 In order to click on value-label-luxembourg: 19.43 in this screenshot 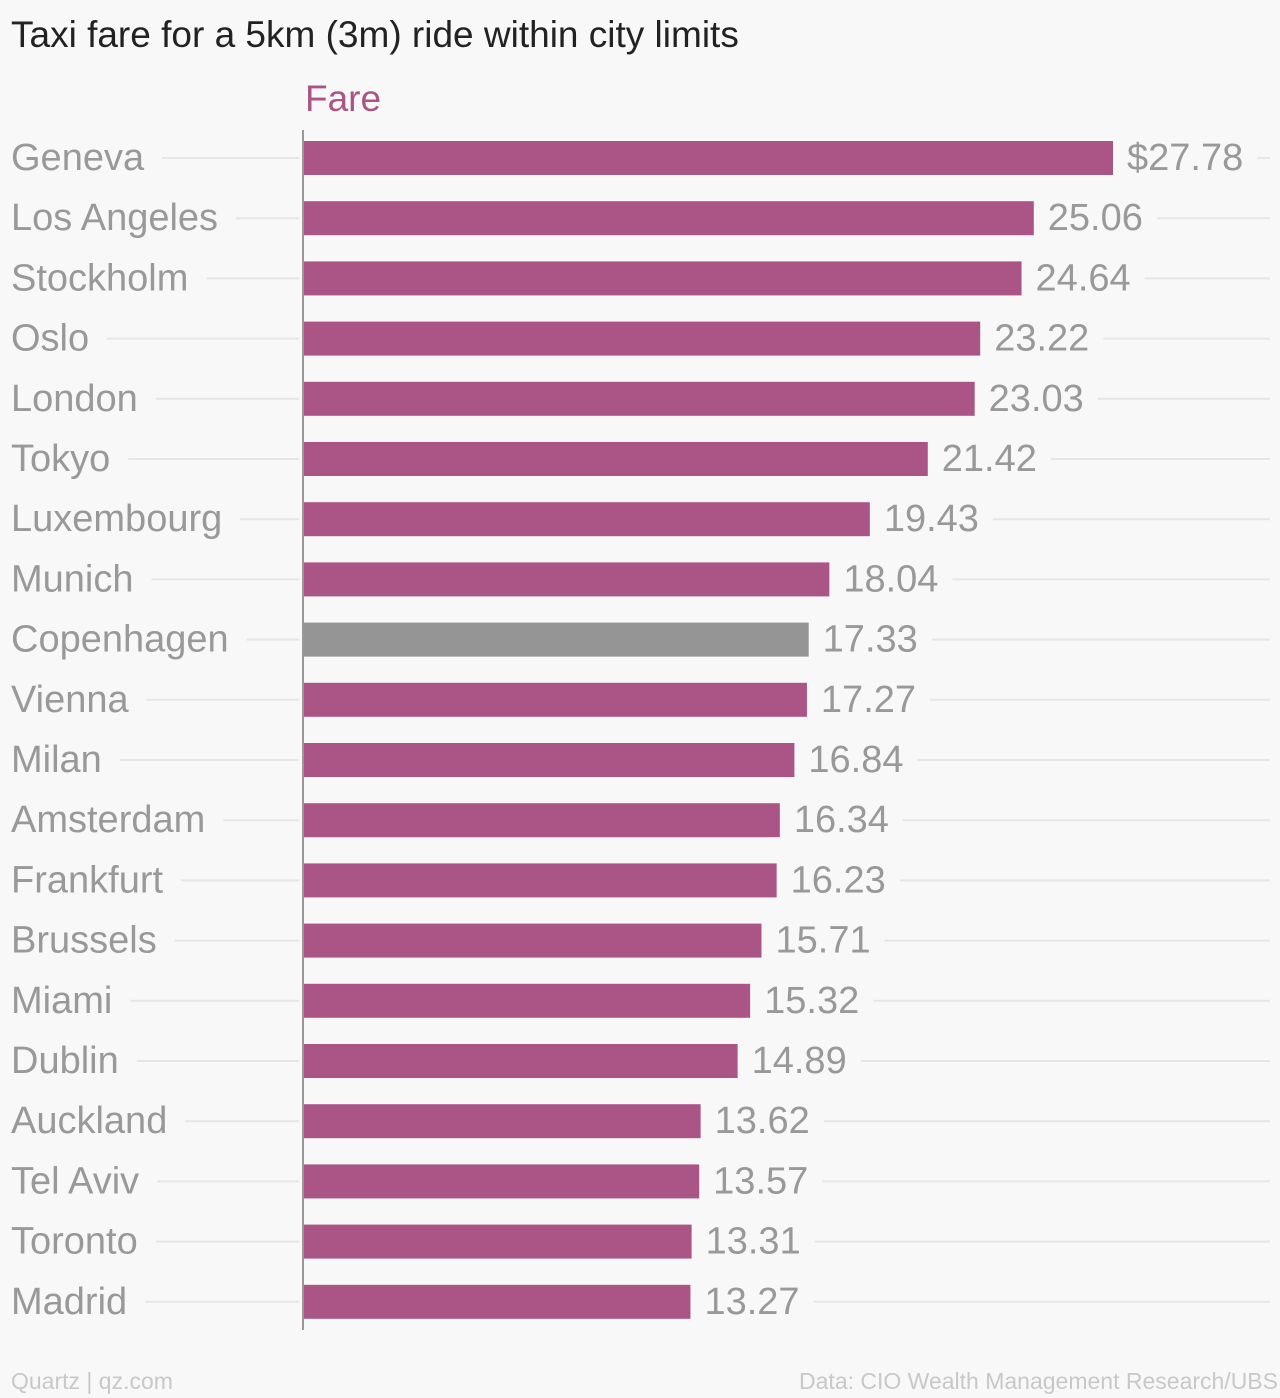, I will do `click(931, 519)`.